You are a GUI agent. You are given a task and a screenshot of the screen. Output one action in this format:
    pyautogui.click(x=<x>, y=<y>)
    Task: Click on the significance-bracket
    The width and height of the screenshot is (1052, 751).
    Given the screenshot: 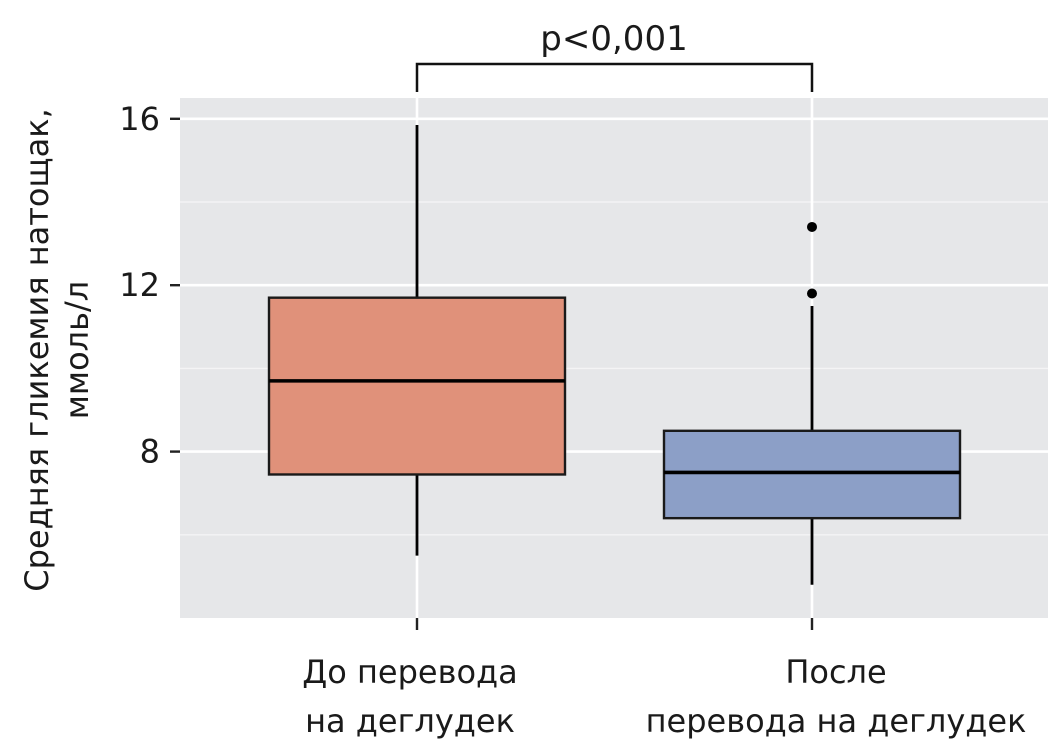 What is the action you would take?
    pyautogui.click(x=614, y=77)
    